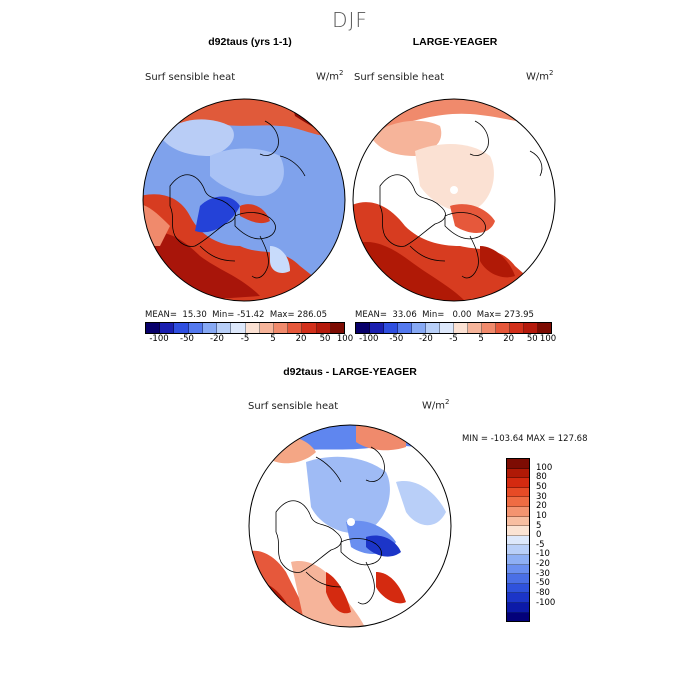  I want to click on tick-label: -10, so click(543, 554).